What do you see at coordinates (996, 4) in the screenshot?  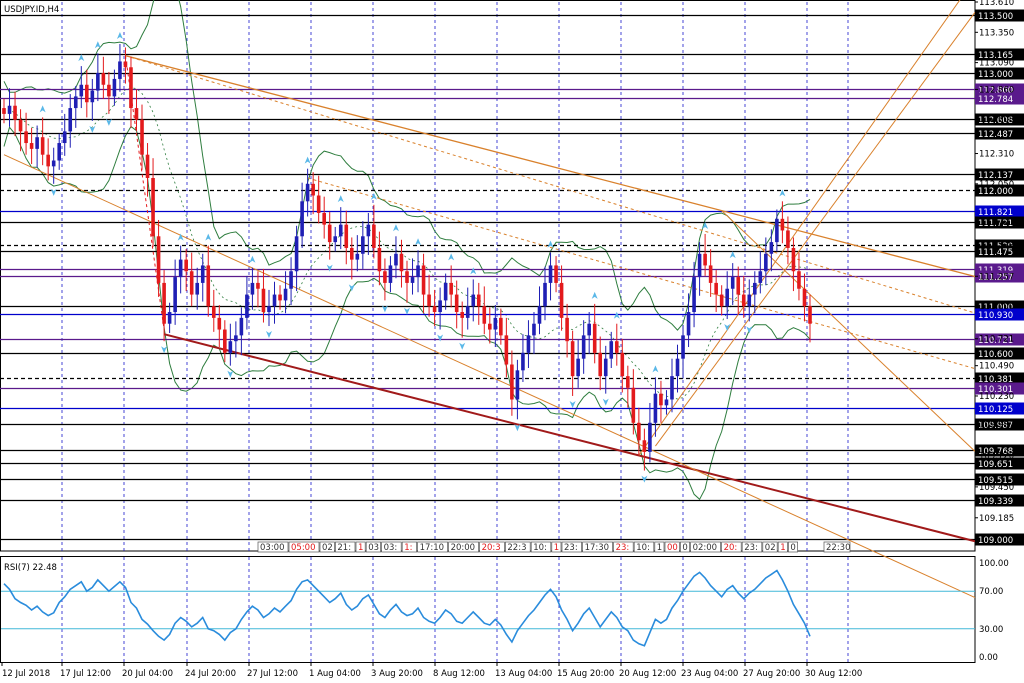 I see `y-tick-label: 113.610` at bounding box center [996, 4].